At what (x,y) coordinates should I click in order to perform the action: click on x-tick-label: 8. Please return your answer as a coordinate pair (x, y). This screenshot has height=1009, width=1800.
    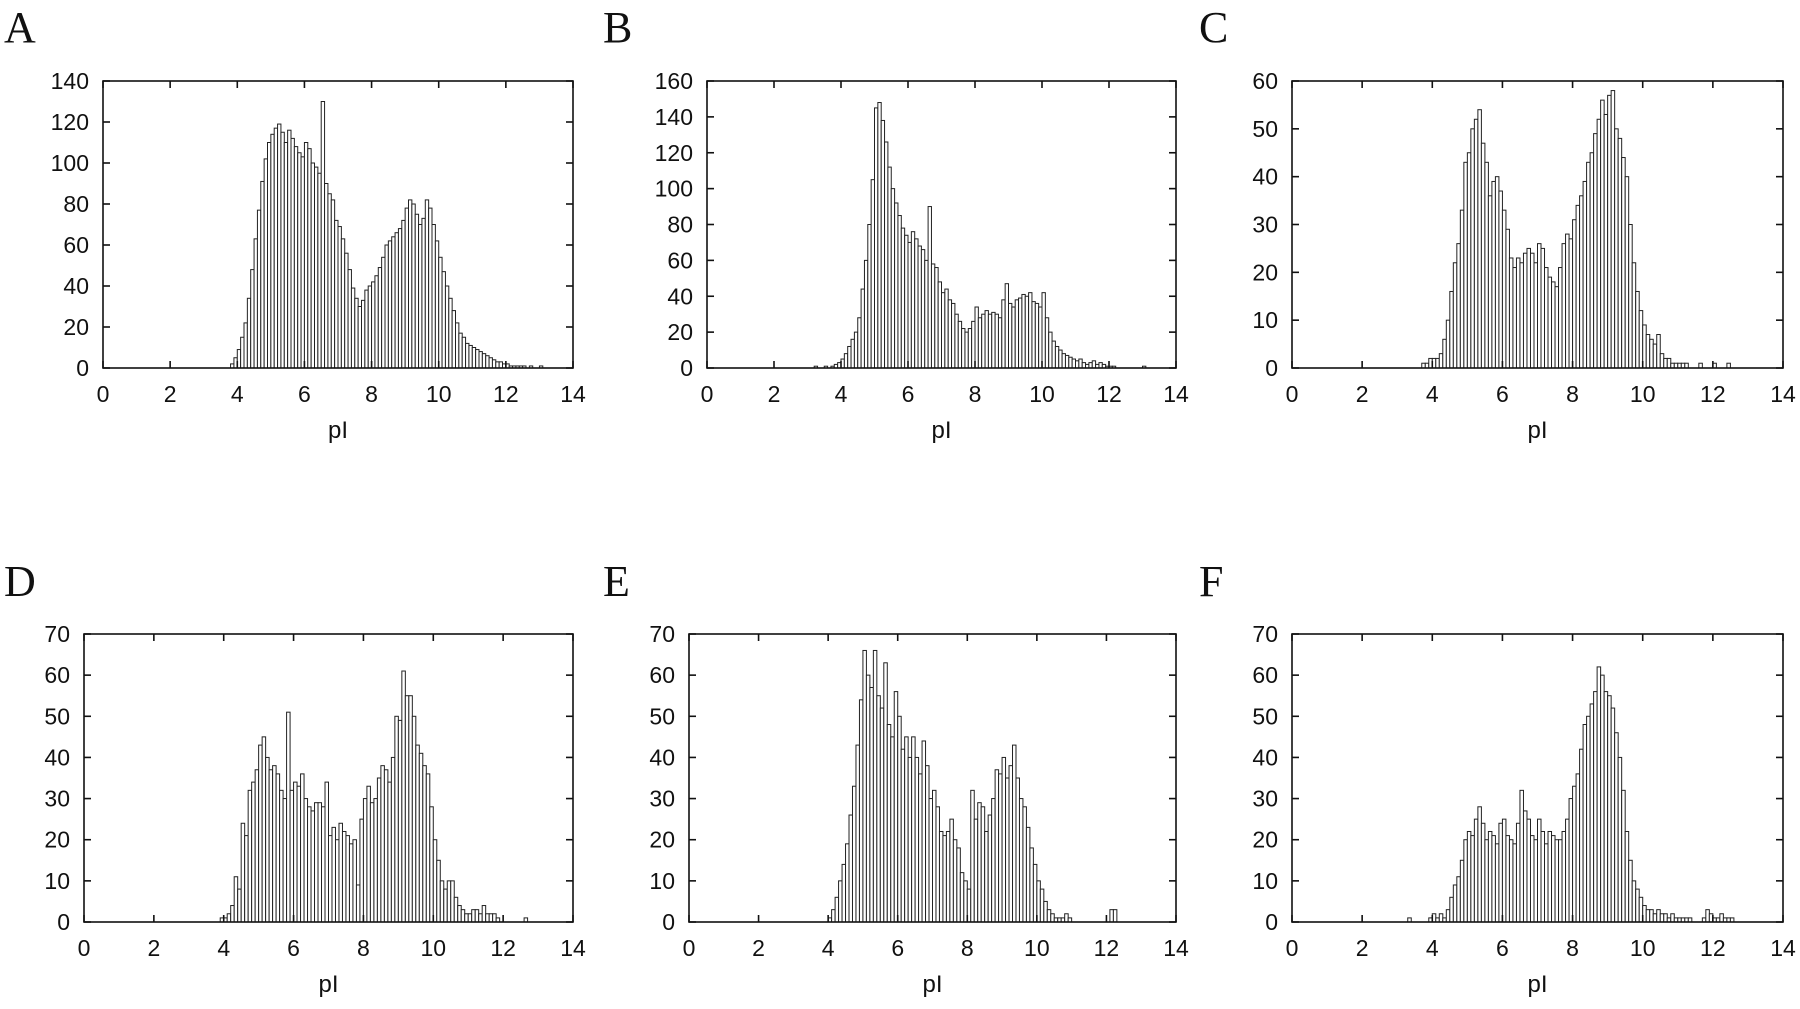
    Looking at the image, I should click on (371, 394).